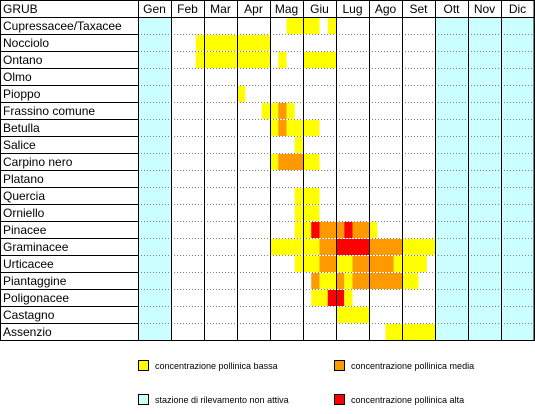 The height and width of the screenshot is (414, 535). What do you see at coordinates (154, 178) in the screenshot?
I see `inactive-column-Gen` at bounding box center [154, 178].